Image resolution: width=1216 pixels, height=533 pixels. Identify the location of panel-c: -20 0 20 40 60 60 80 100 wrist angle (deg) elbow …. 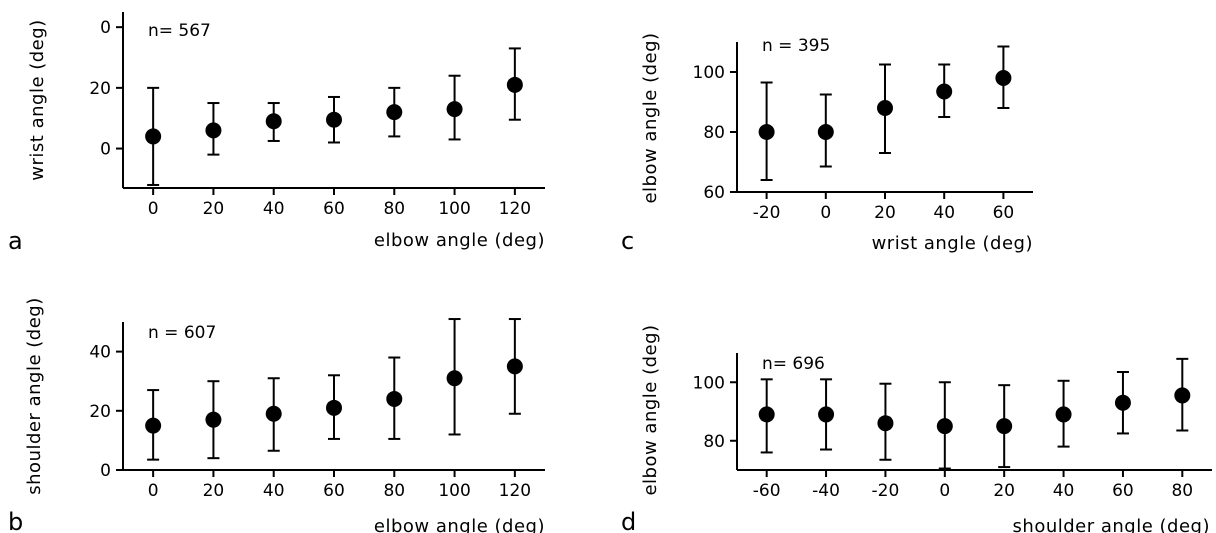
(827, 143).